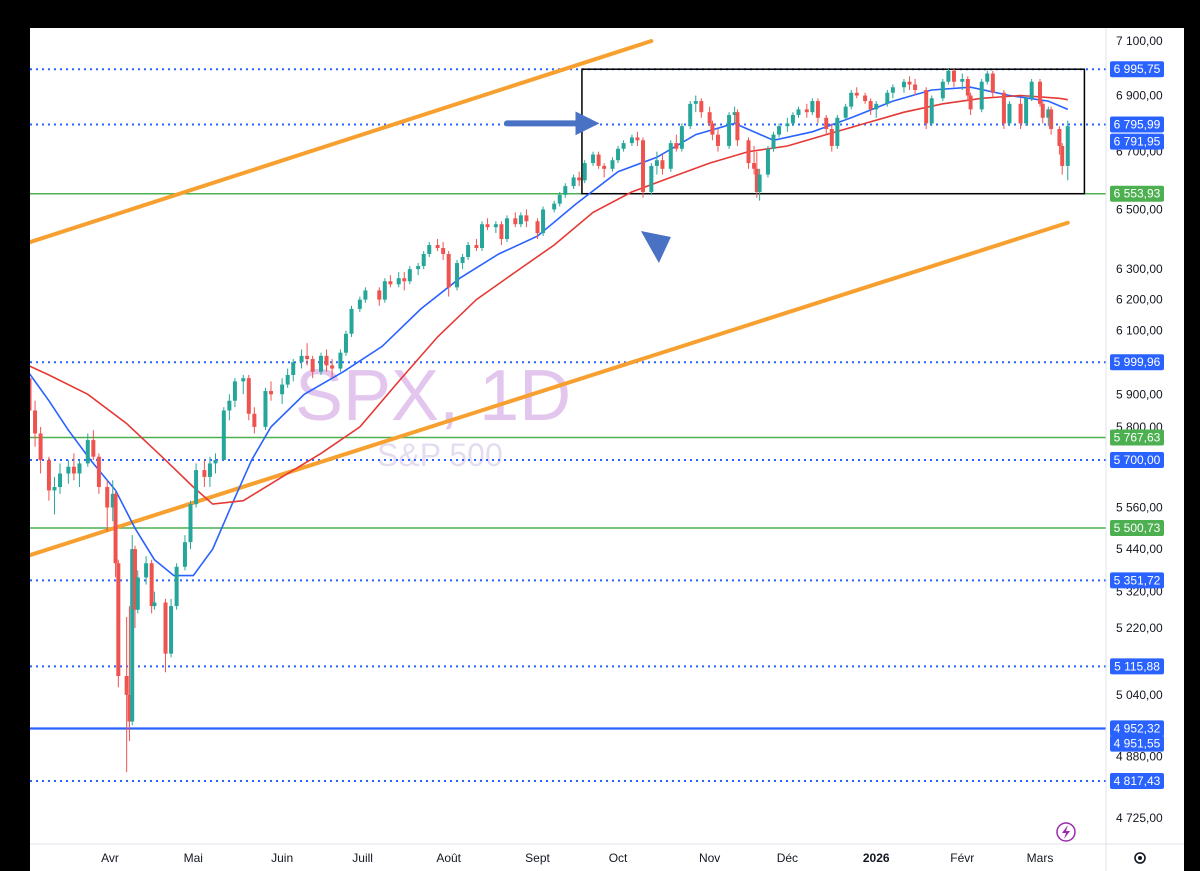 The width and height of the screenshot is (1200, 871). Describe the element at coordinates (618, 858) in the screenshot. I see `time-tick-label: Oct` at that location.